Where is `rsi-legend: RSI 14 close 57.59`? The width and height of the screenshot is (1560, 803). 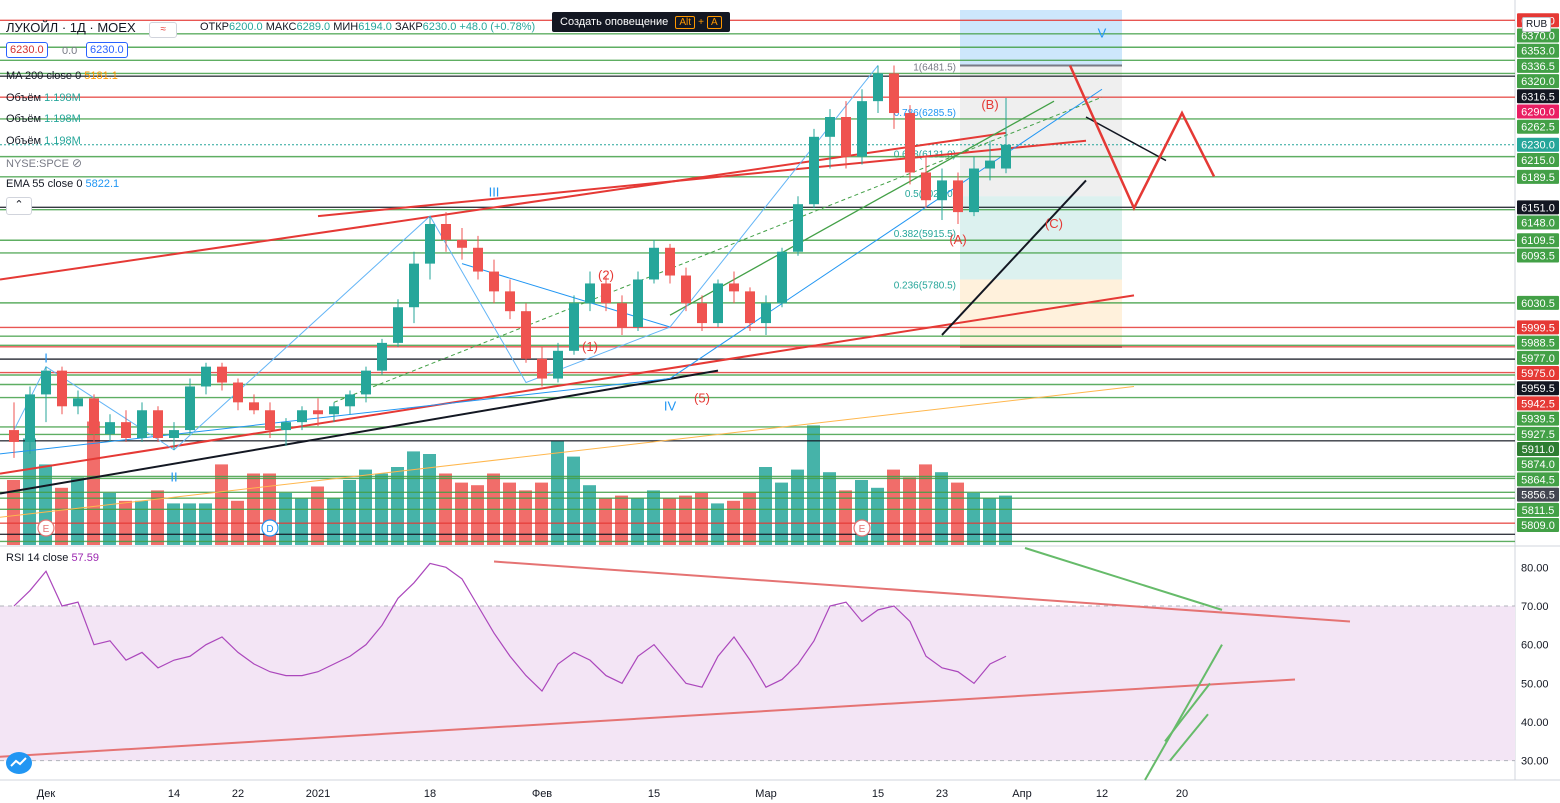 rsi-legend: RSI 14 close 57.59 is located at coordinates (52, 558).